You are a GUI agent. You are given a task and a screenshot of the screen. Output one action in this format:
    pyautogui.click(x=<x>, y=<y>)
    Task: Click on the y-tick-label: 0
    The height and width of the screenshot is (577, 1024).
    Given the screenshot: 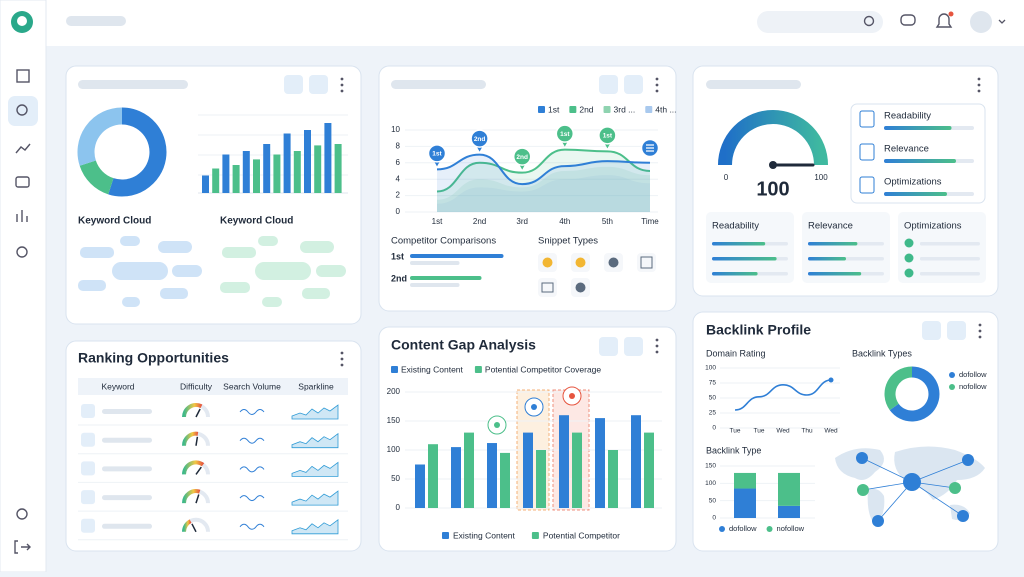 What is the action you would take?
    pyautogui.click(x=714, y=428)
    